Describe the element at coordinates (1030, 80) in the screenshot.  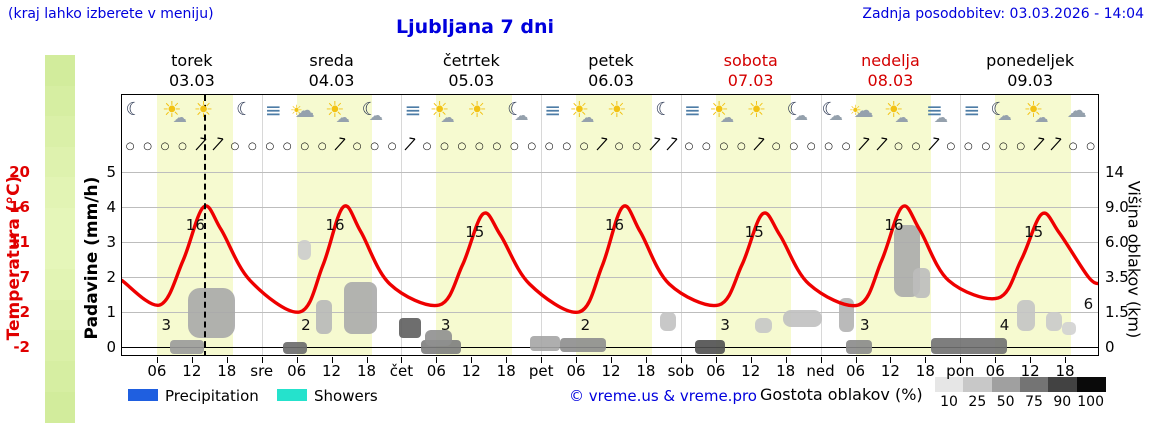
I see `day-date: 09.03` at that location.